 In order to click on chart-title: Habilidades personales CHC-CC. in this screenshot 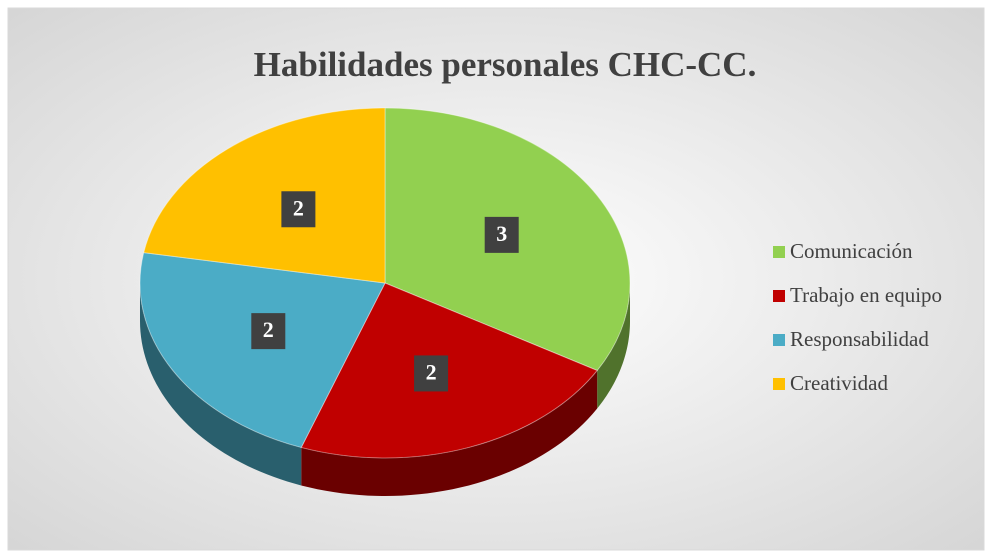, I will do `click(505, 64)`.